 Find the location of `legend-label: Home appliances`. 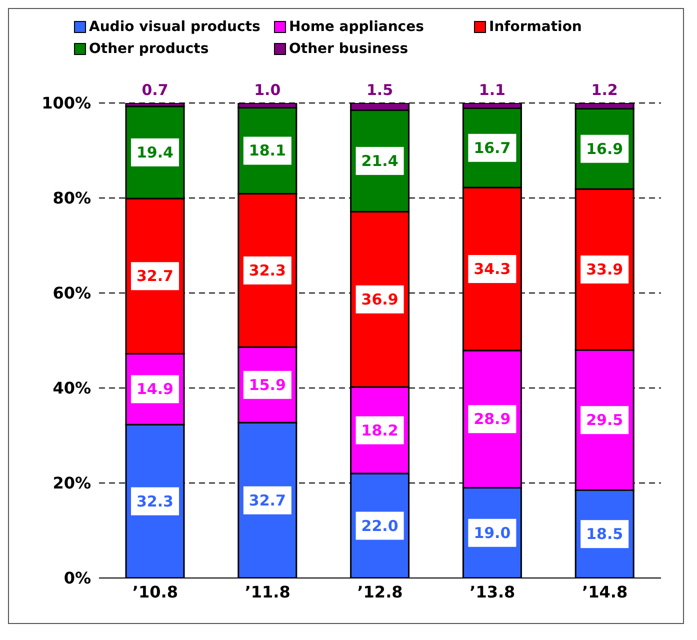

legend-label: Home appliances is located at coordinates (356, 27).